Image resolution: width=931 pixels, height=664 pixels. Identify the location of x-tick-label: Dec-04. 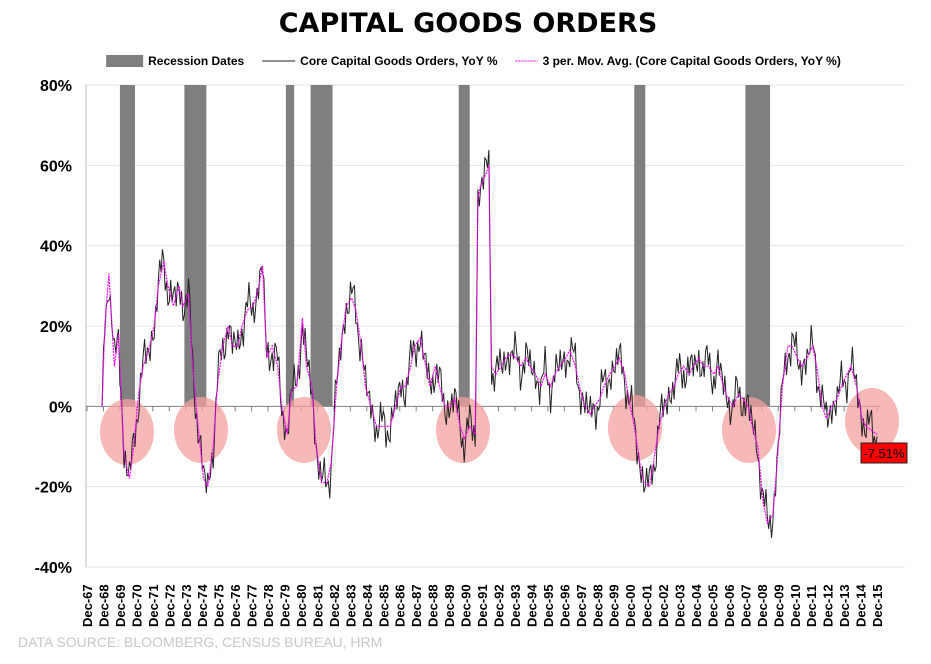
(696, 605).